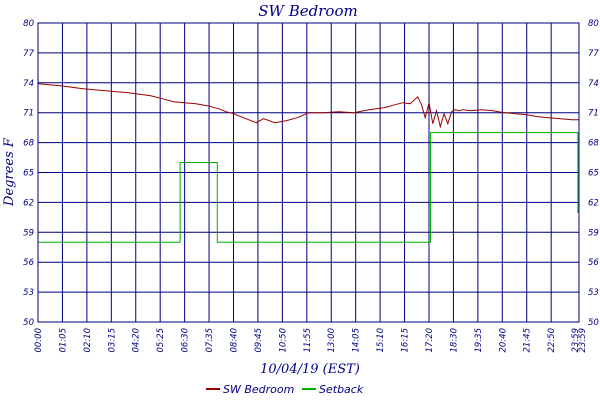 This screenshot has width=600, height=400. I want to click on legend-label: SW Bedroom, so click(258, 389).